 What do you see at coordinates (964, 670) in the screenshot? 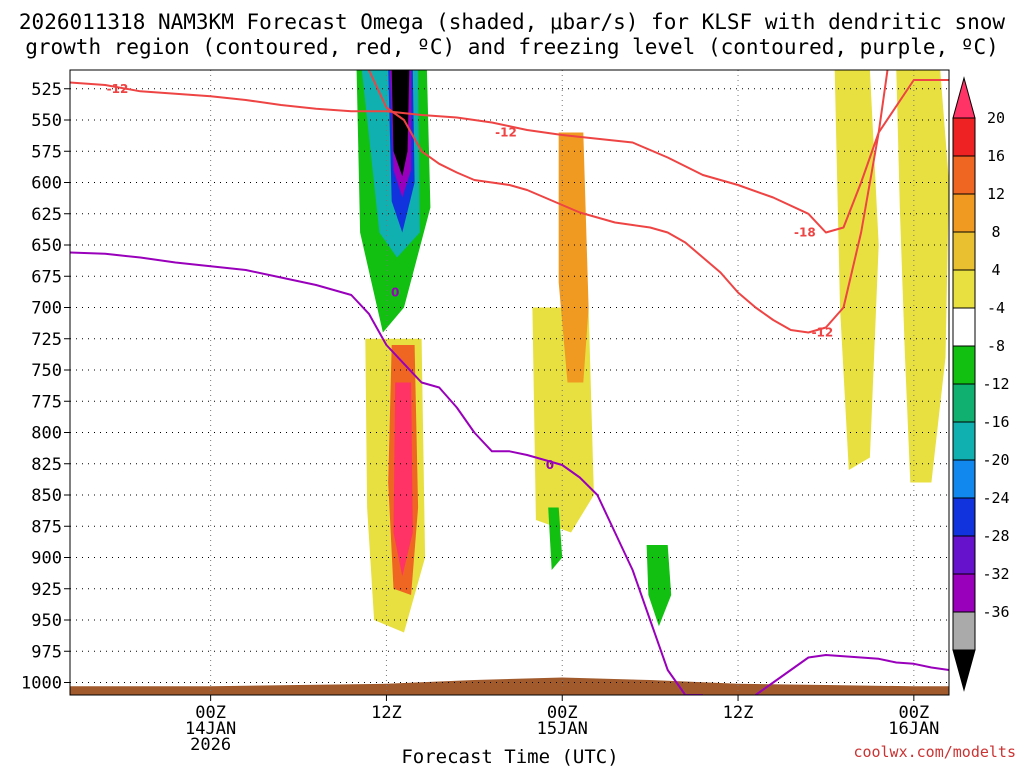
I see `colorbar-bottom-arrow` at bounding box center [964, 670].